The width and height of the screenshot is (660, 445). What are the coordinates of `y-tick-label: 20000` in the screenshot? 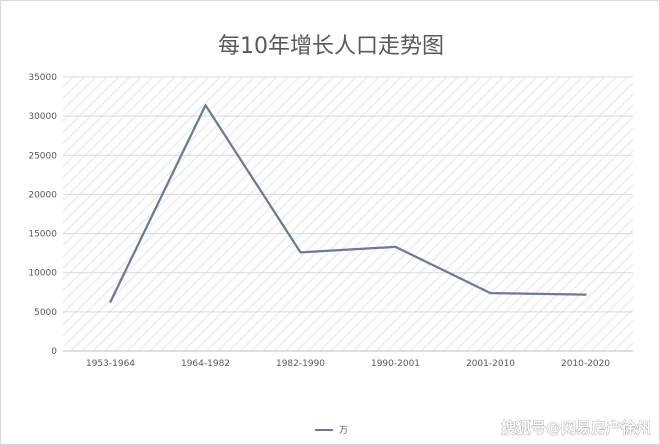 It's located at (42, 195).